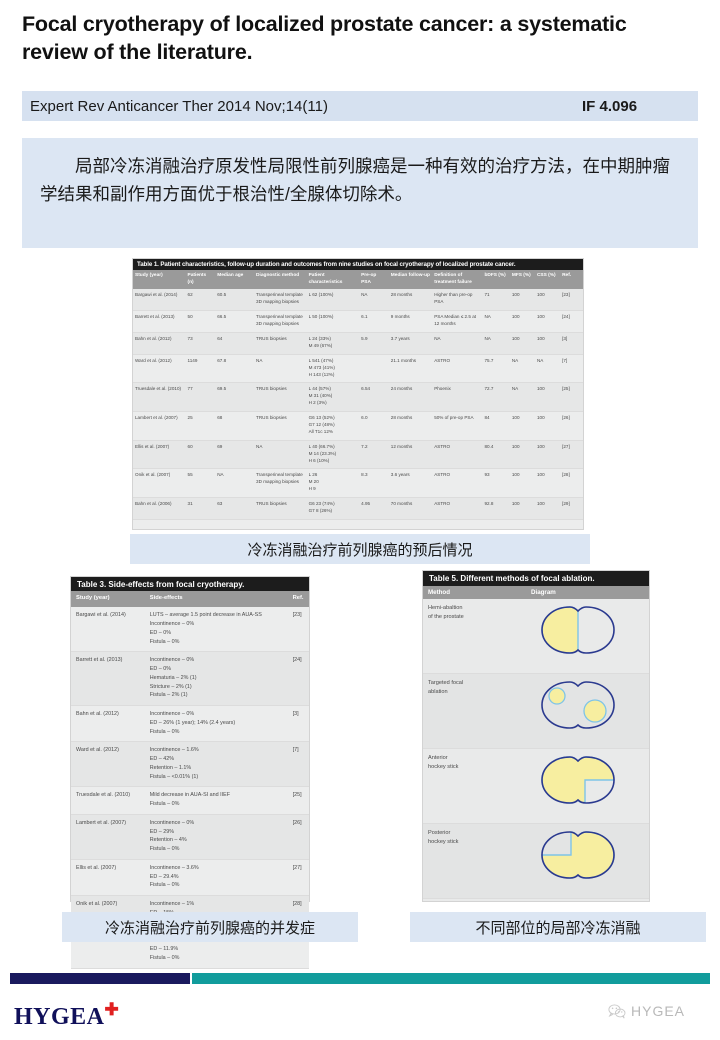 This screenshot has height=1040, width=720. Describe the element at coordinates (222, 317) in the screenshot. I see `table-1-cell-median-age: 66.5` at that location.